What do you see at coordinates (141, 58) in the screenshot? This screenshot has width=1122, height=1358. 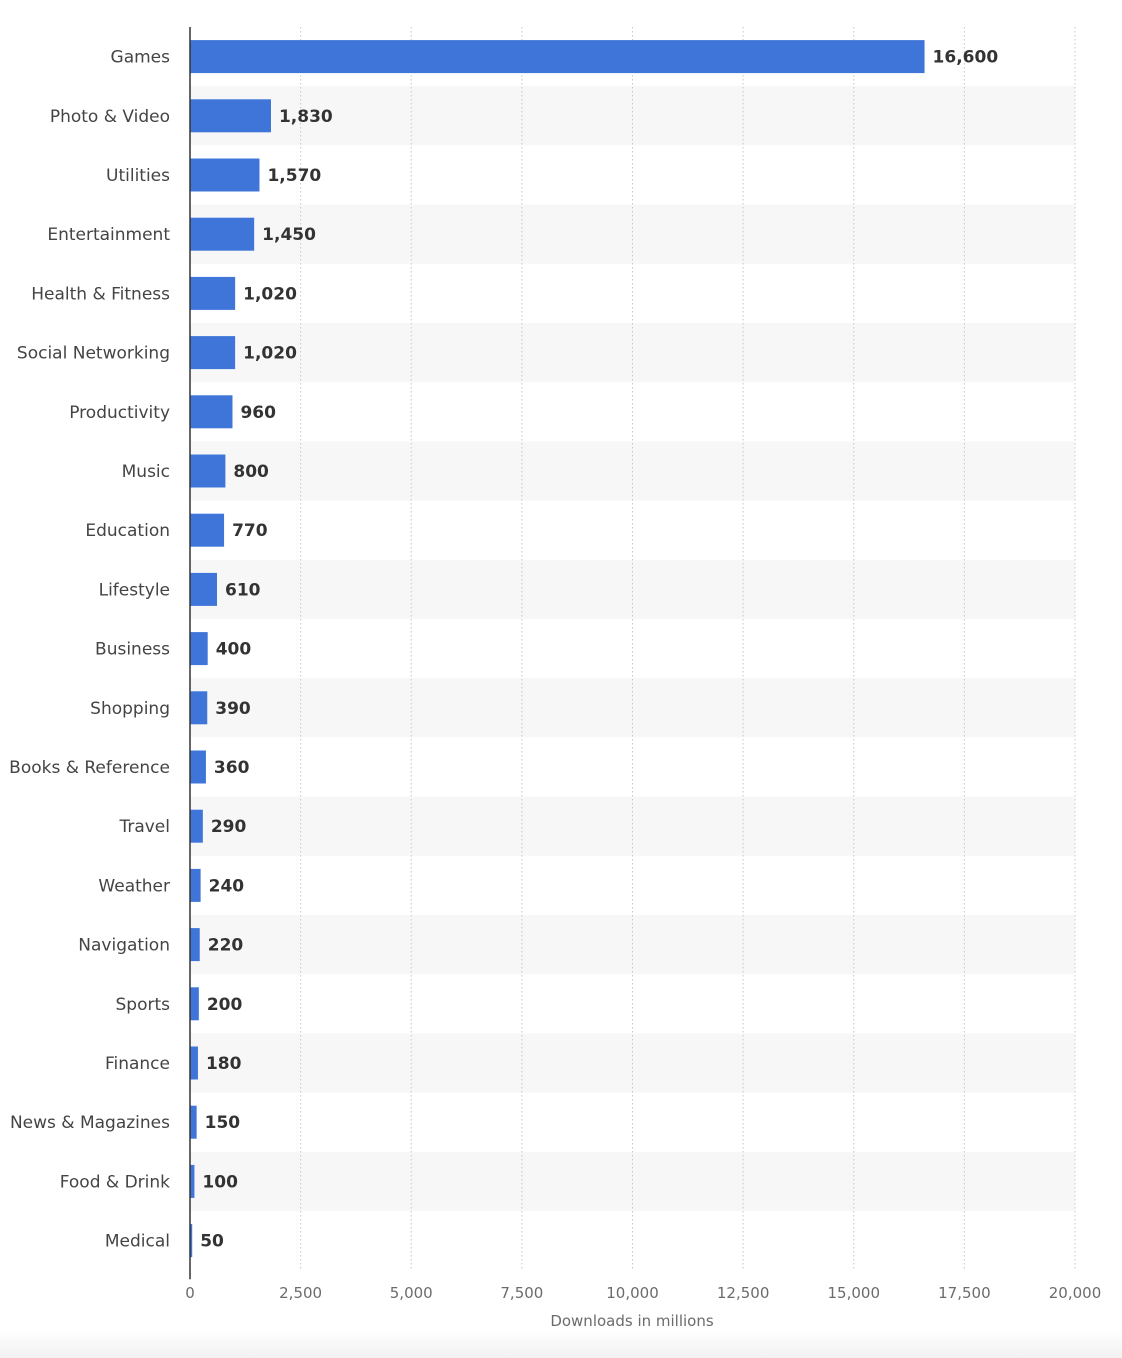 I see `category-label: Games` at bounding box center [141, 58].